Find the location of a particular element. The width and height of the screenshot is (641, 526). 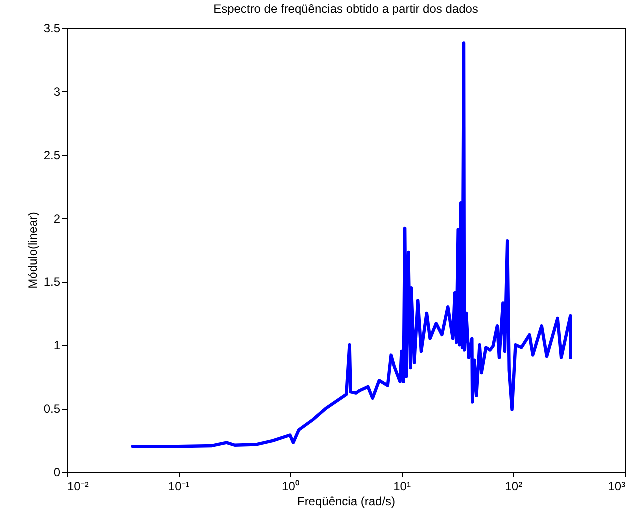

y-tick-label: 1.5 is located at coordinates (52, 282).